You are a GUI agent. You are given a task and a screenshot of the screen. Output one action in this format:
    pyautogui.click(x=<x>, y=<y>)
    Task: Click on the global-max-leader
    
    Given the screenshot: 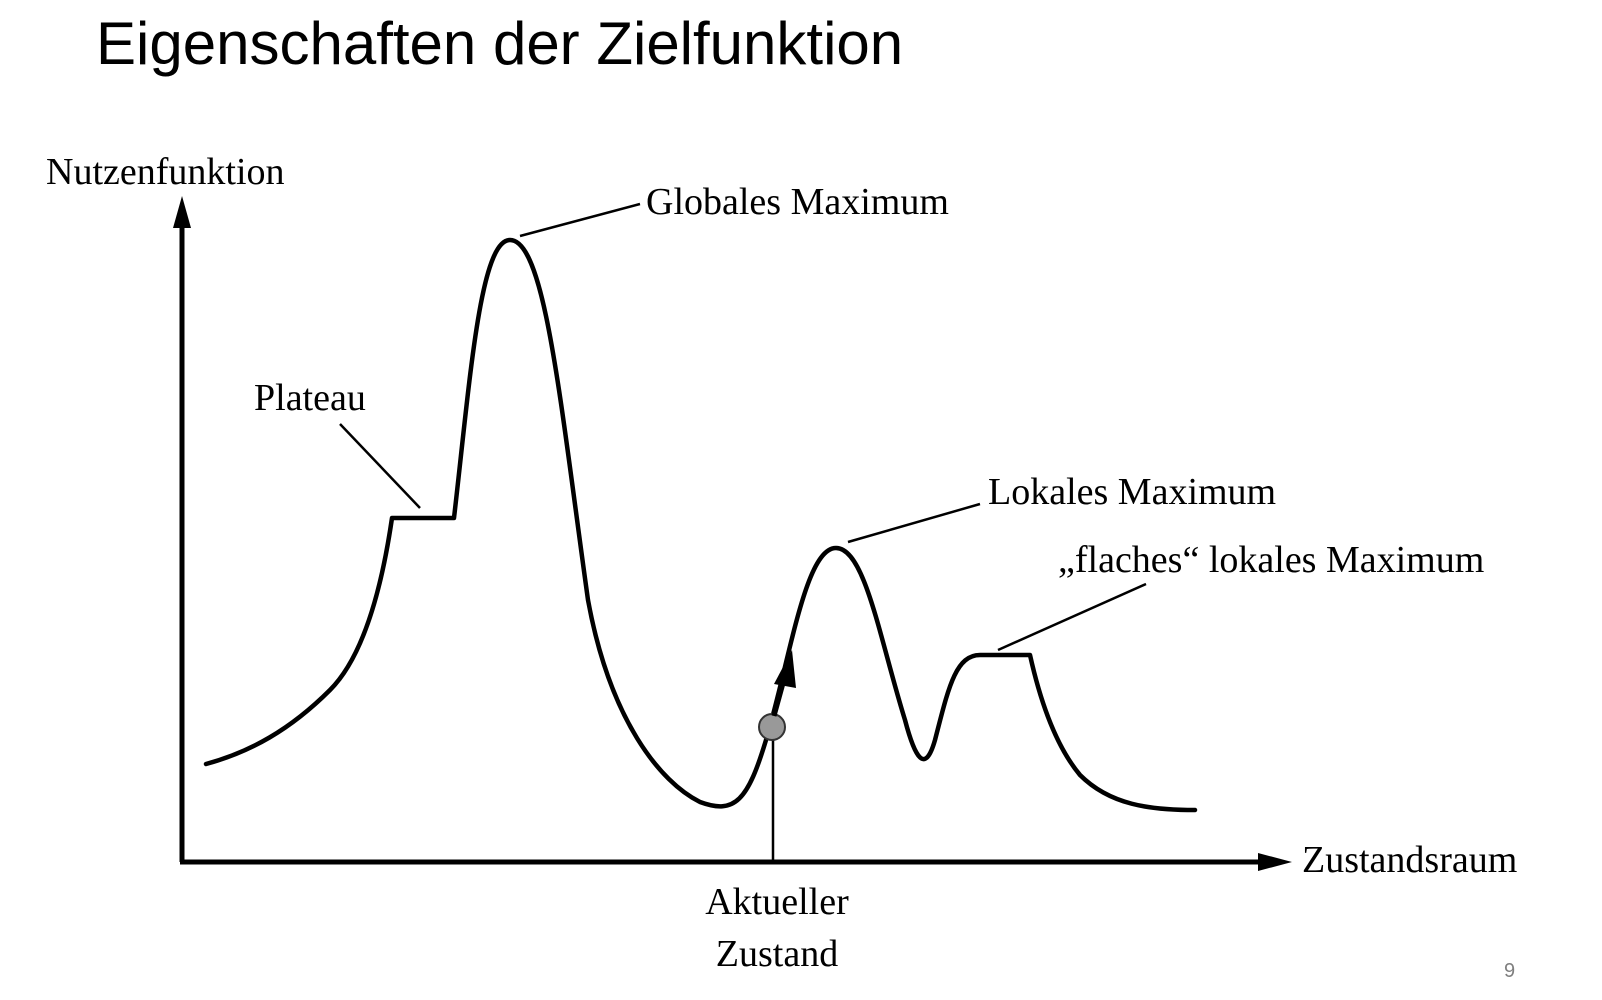 What is the action you would take?
    pyautogui.click(x=580, y=220)
    